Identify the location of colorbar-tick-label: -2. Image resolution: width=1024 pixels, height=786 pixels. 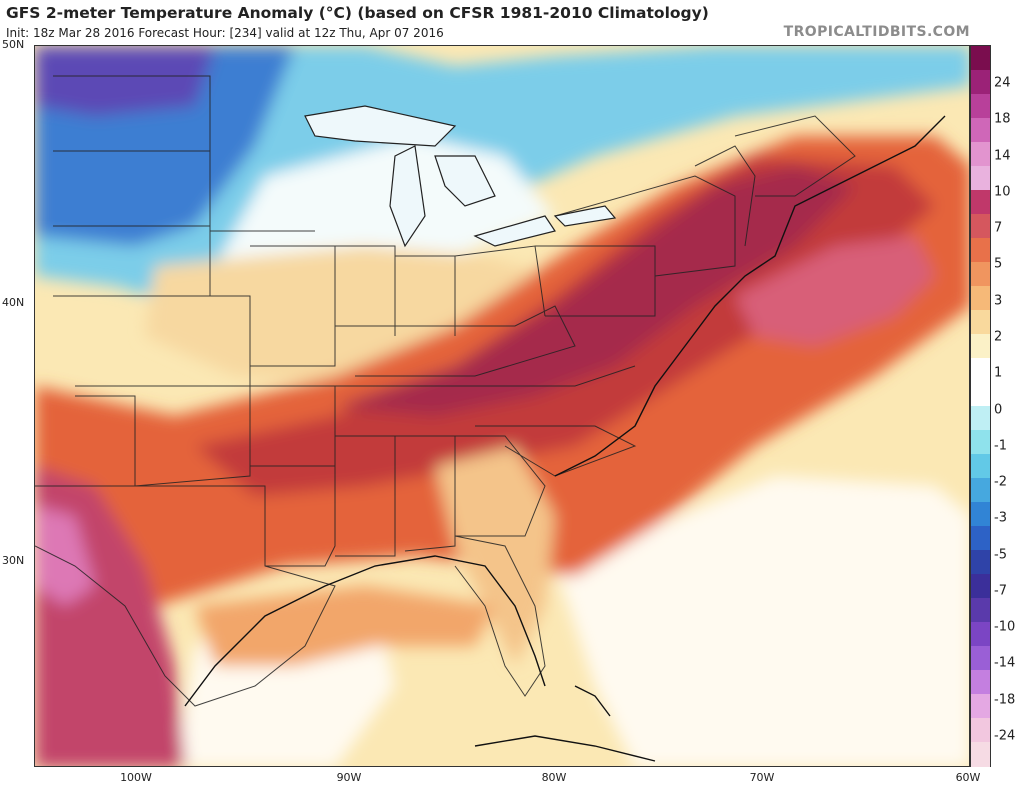
(1000, 482).